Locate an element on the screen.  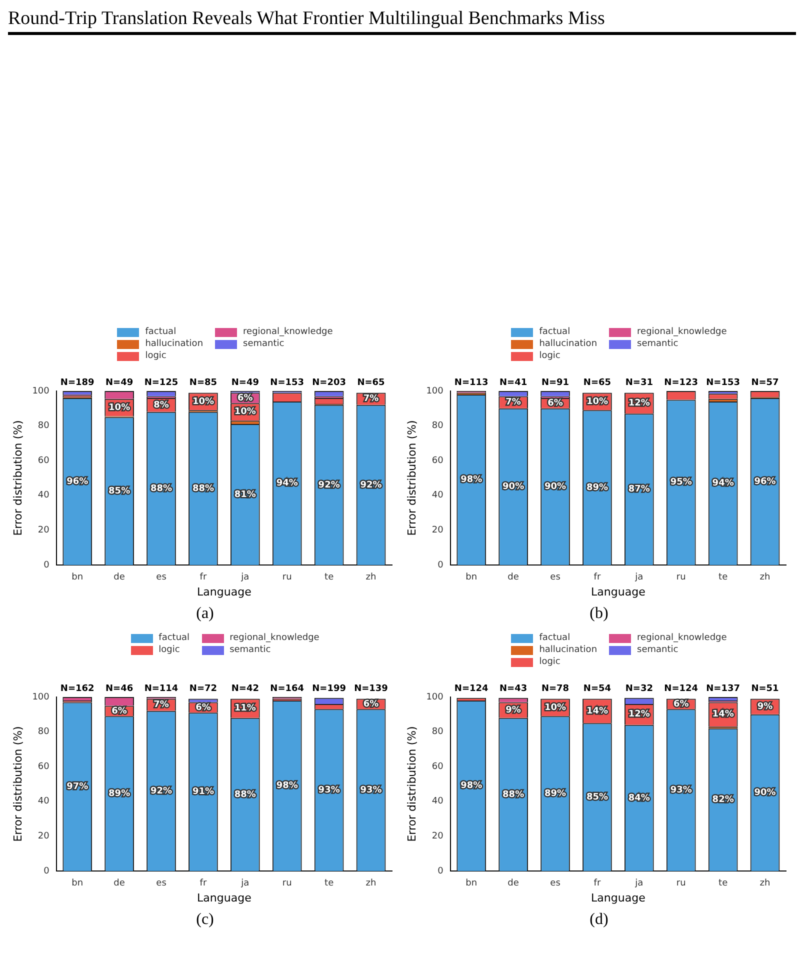
data-label: 81% is located at coordinates (245, 495).